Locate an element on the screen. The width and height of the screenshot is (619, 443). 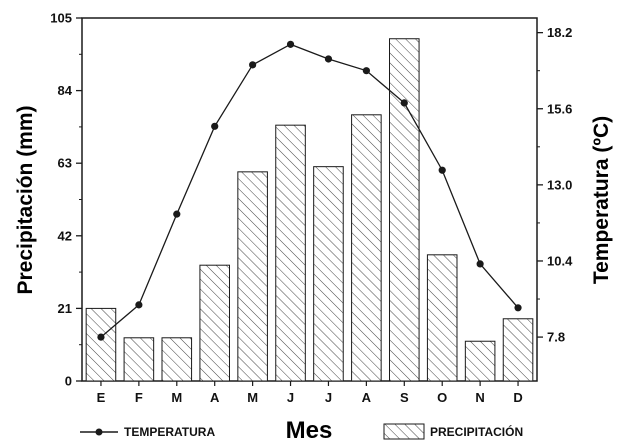
x-axis-title: Mes is located at coordinates (309, 430).